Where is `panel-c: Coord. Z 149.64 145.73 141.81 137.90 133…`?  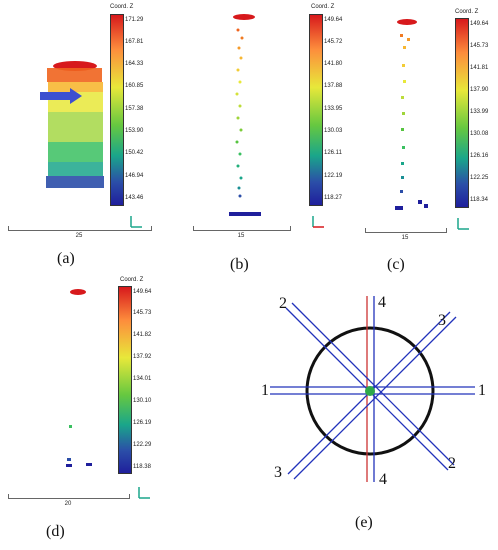
panel-c: Coord. Z 149.64 145.73 141.81 137.90 133… is located at coordinates (426, 140).